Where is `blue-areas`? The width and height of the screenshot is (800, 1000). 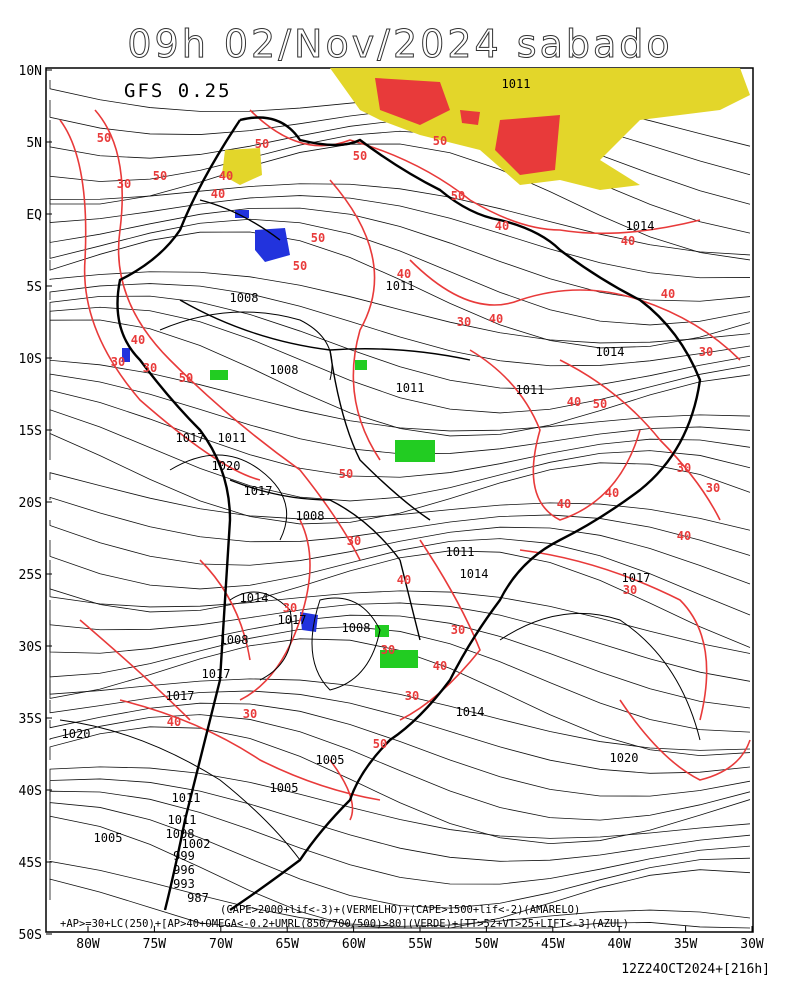 blue-areas is located at coordinates (220, 421).